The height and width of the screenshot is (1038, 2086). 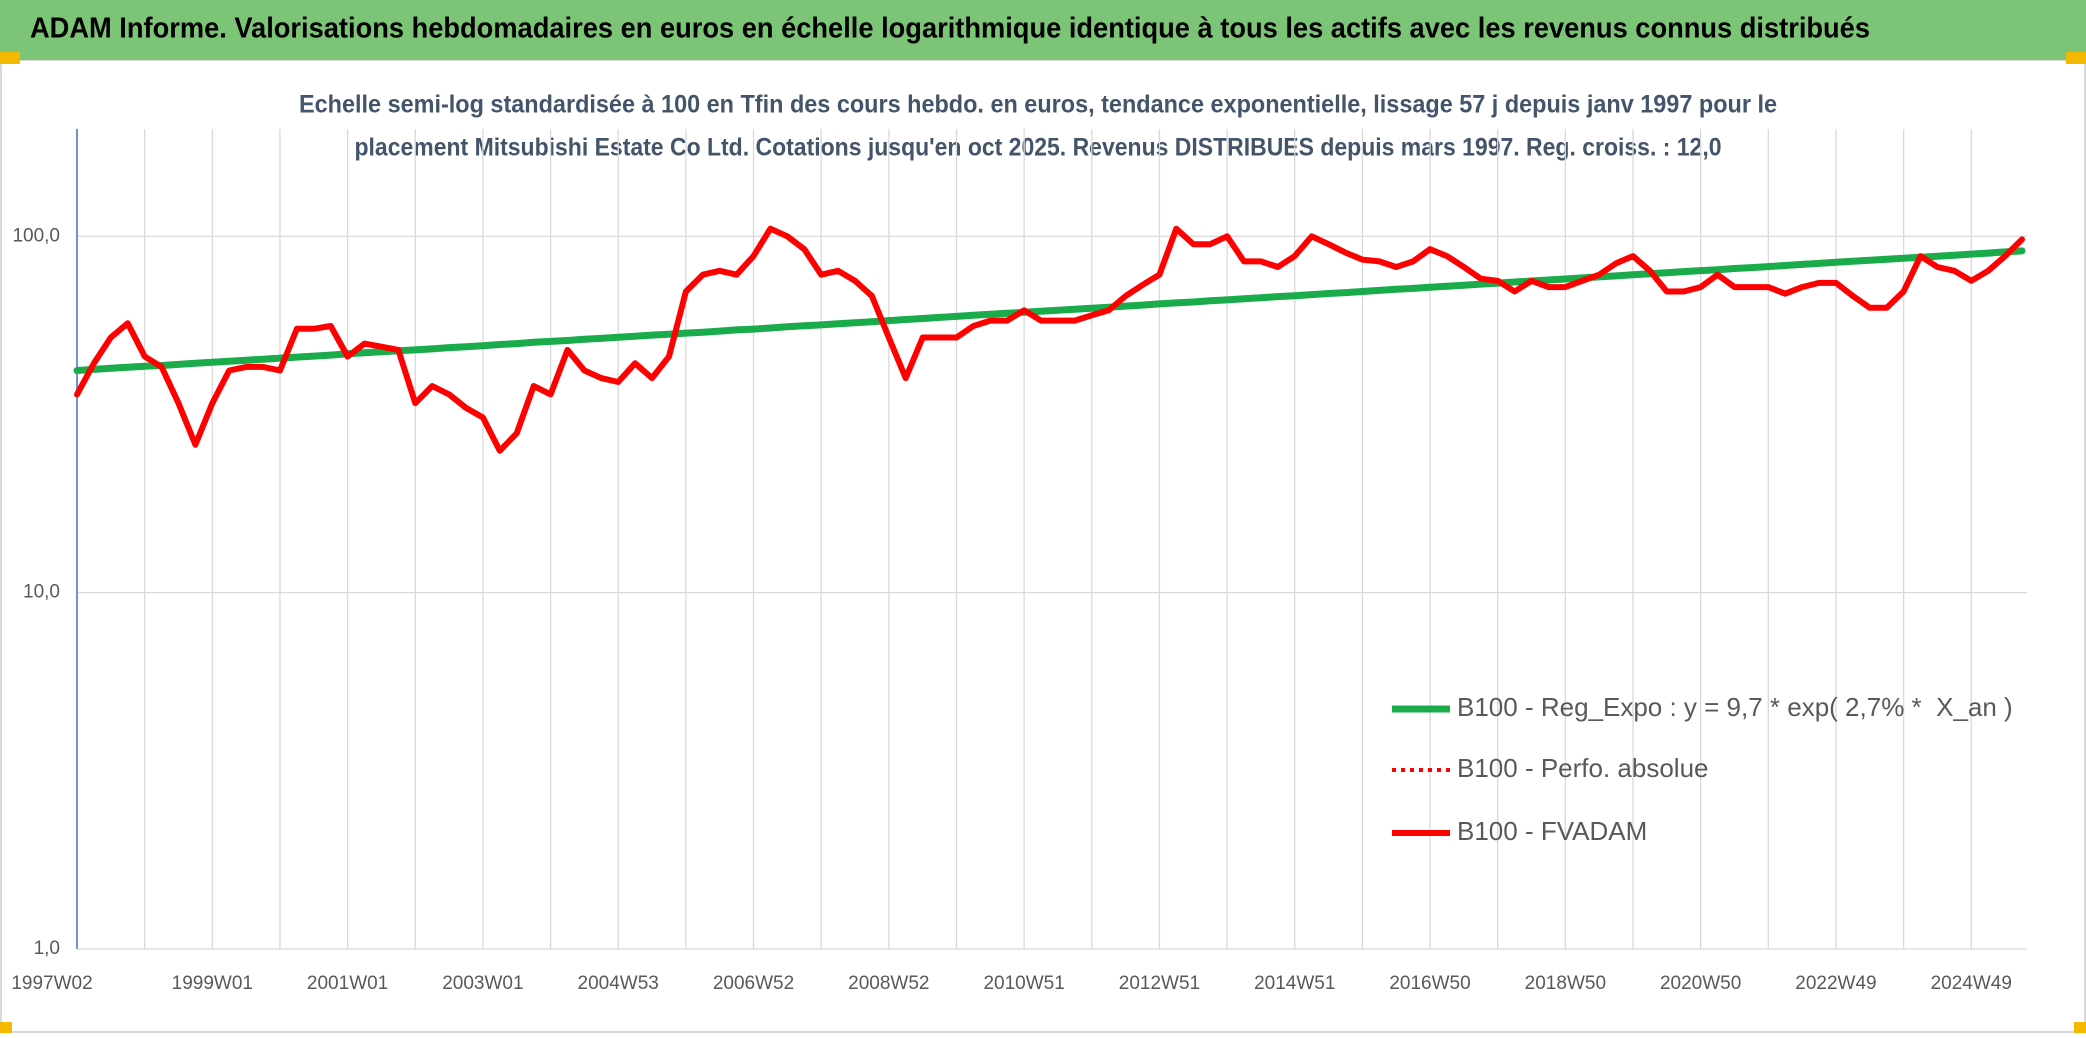 I want to click on banner, so click(x=1043, y=30).